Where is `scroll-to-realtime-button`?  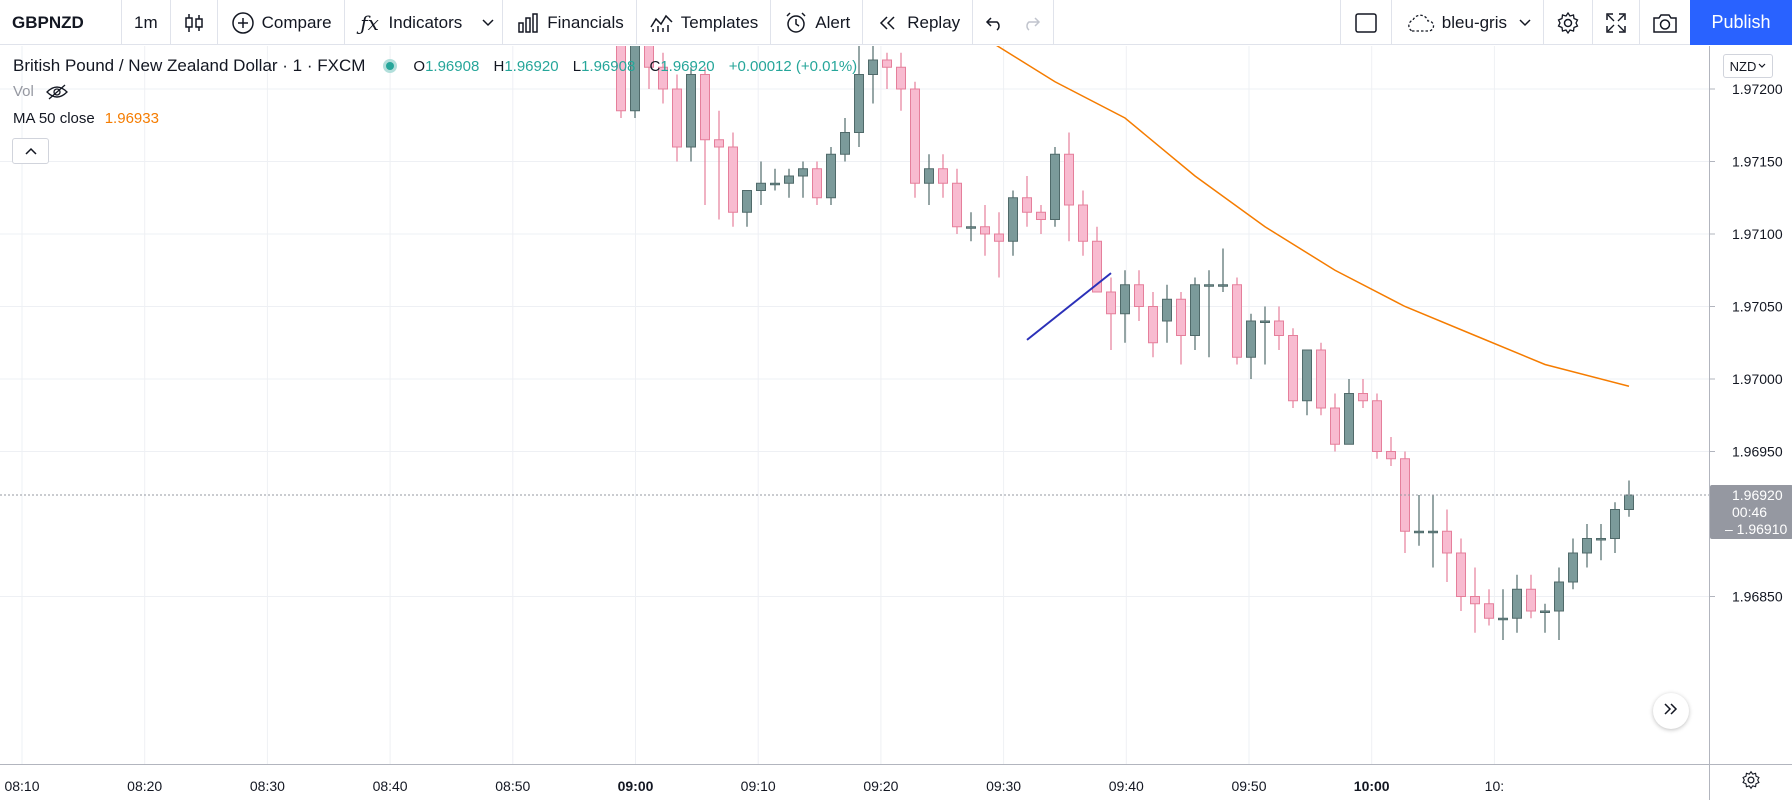
scroll-to-realtime-button is located at coordinates (1671, 711).